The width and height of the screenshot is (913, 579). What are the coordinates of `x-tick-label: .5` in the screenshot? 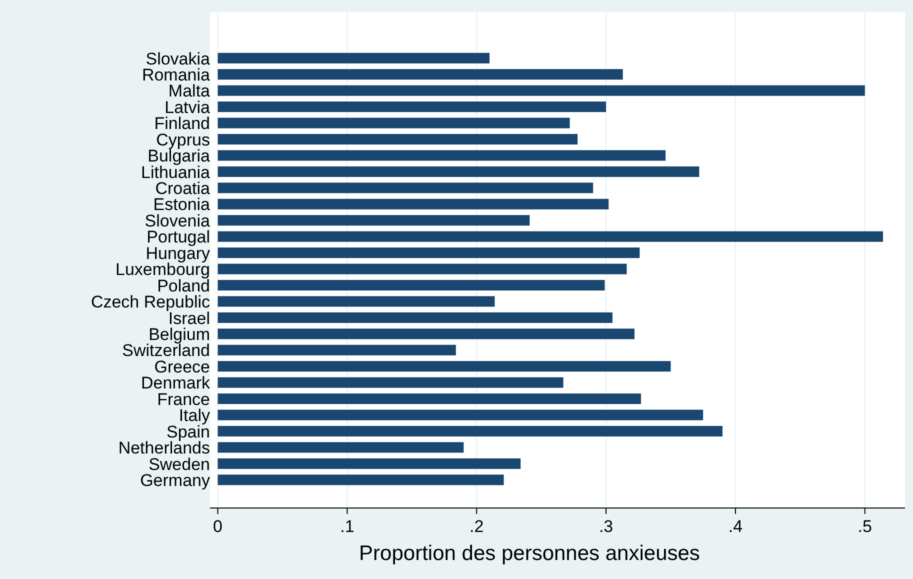 It's located at (865, 526).